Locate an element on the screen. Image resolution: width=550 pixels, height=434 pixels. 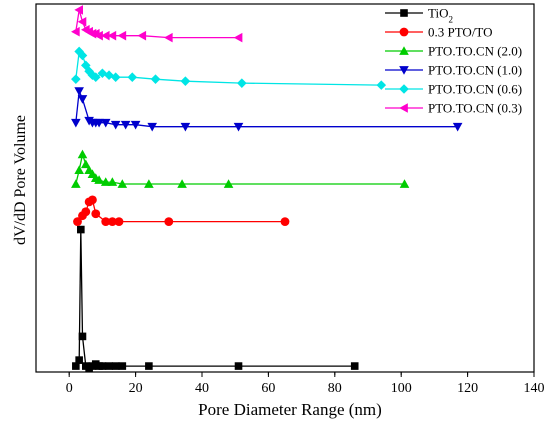
x-tick-label: 100 is located at coordinates (401, 388).